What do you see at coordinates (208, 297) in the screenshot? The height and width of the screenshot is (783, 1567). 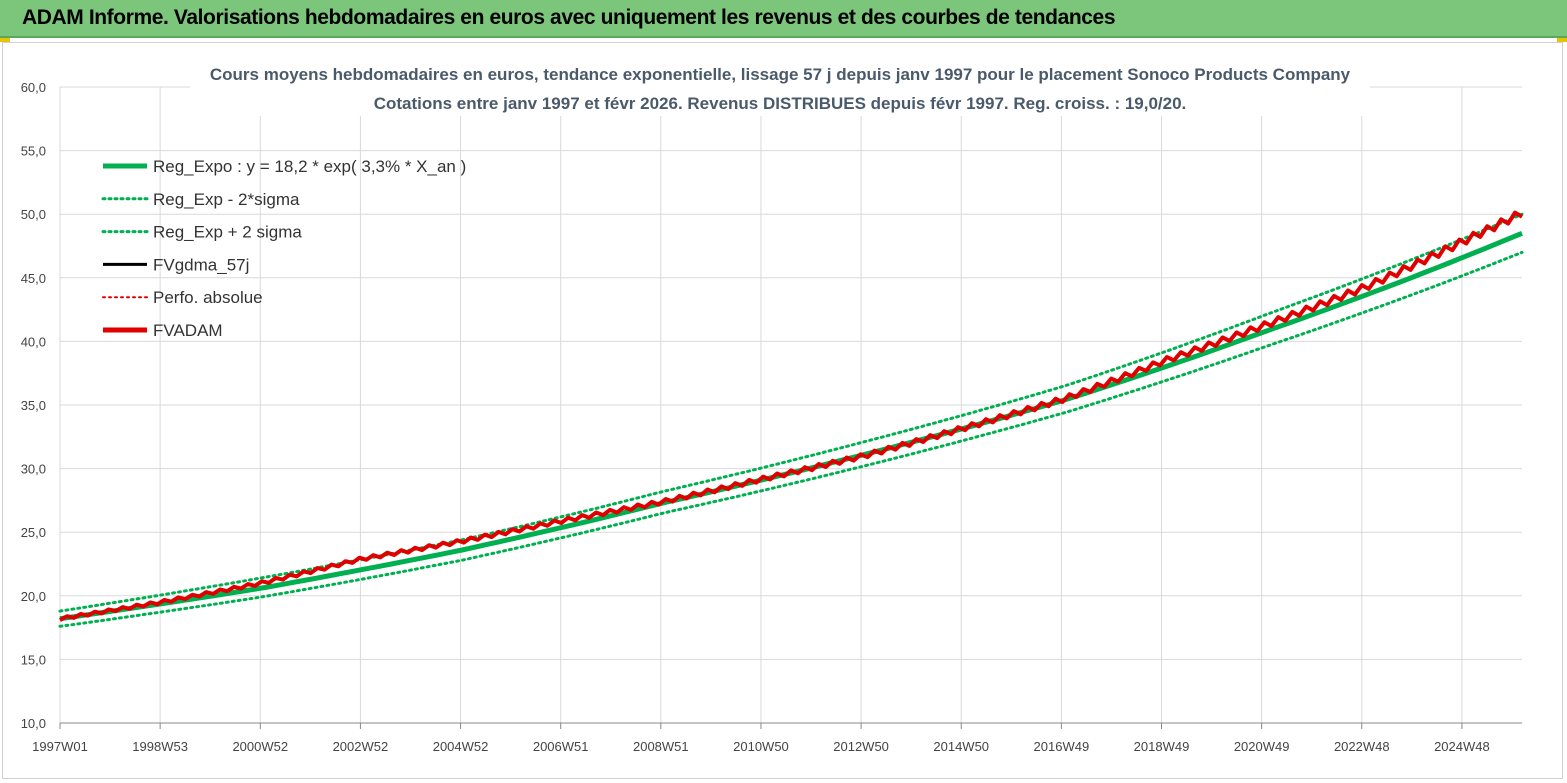 I see `legend-perfo-label: Perfo. absolue` at bounding box center [208, 297].